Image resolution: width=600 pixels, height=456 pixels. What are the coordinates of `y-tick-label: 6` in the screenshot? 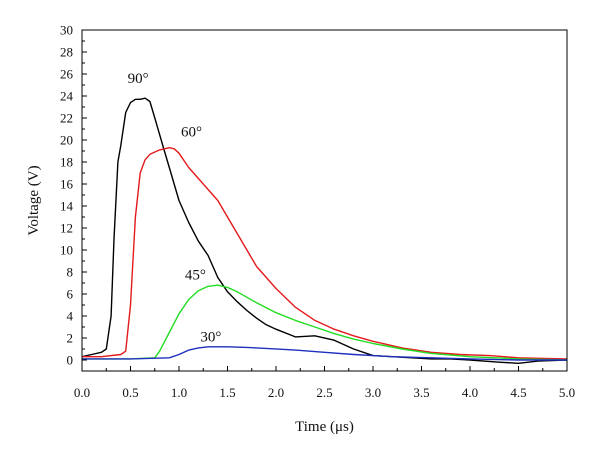 It's located at (70, 294).